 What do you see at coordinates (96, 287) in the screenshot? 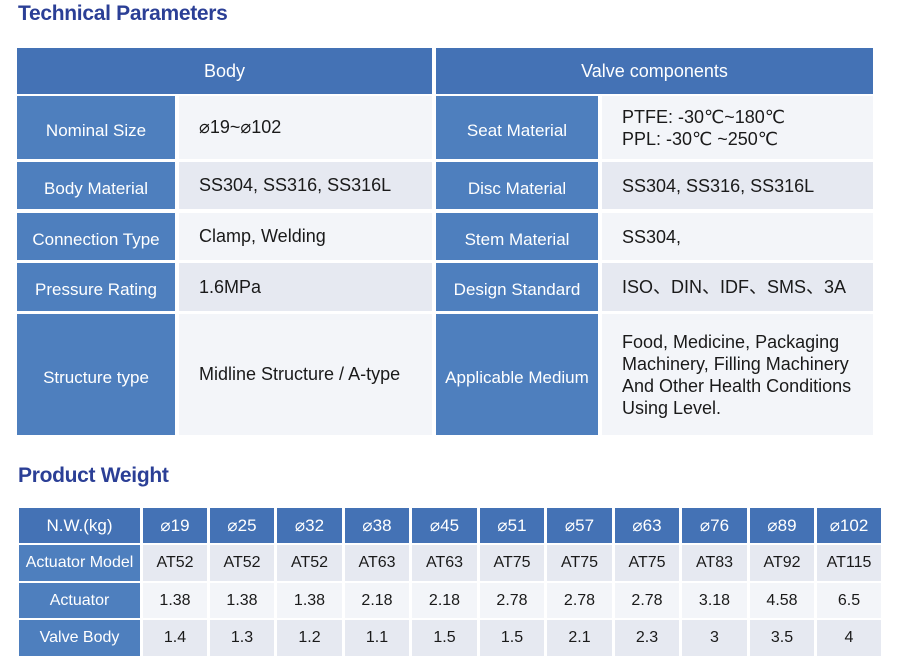
I see `param-label: Pressure Rating` at bounding box center [96, 287].